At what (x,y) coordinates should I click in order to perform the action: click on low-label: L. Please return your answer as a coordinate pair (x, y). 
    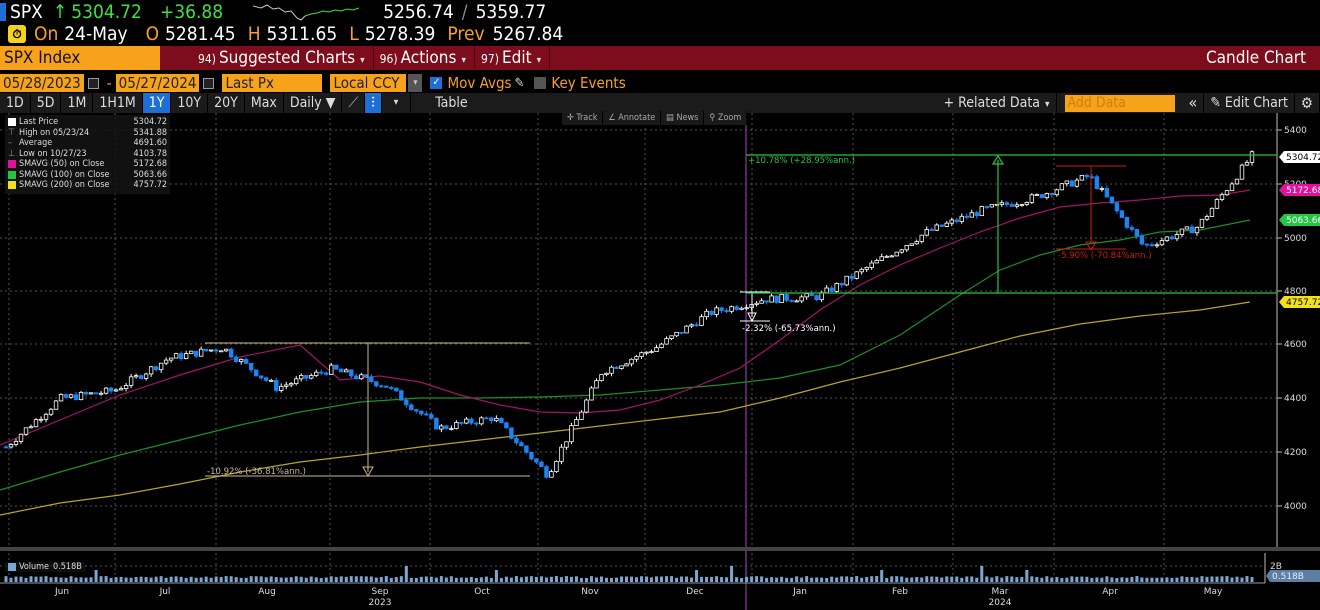
    Looking at the image, I should click on (354, 34).